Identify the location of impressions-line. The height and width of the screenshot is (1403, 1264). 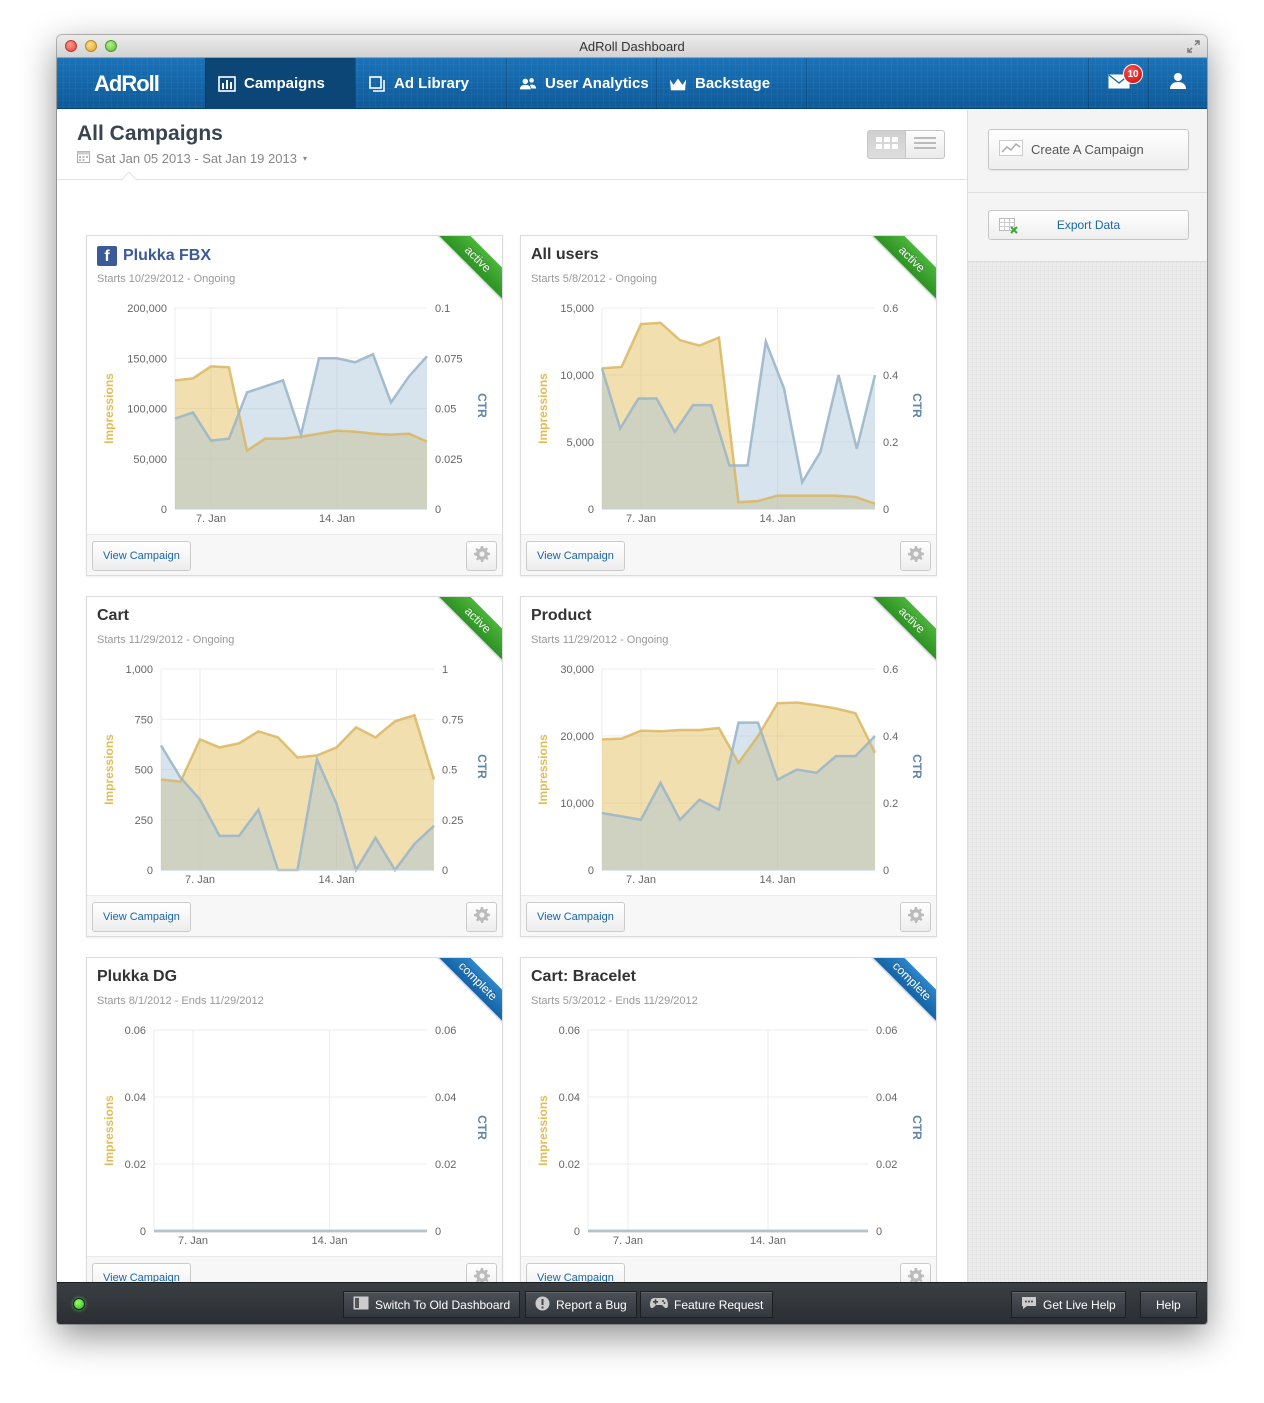
(738, 413).